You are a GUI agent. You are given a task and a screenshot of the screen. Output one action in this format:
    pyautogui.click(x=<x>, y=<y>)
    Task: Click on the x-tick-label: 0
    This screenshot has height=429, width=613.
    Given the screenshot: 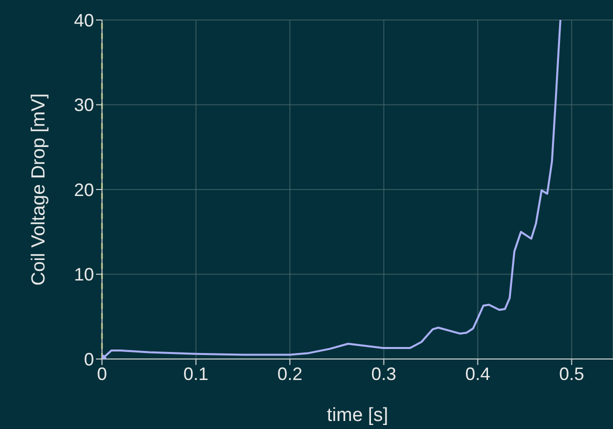 What is the action you would take?
    pyautogui.click(x=102, y=374)
    